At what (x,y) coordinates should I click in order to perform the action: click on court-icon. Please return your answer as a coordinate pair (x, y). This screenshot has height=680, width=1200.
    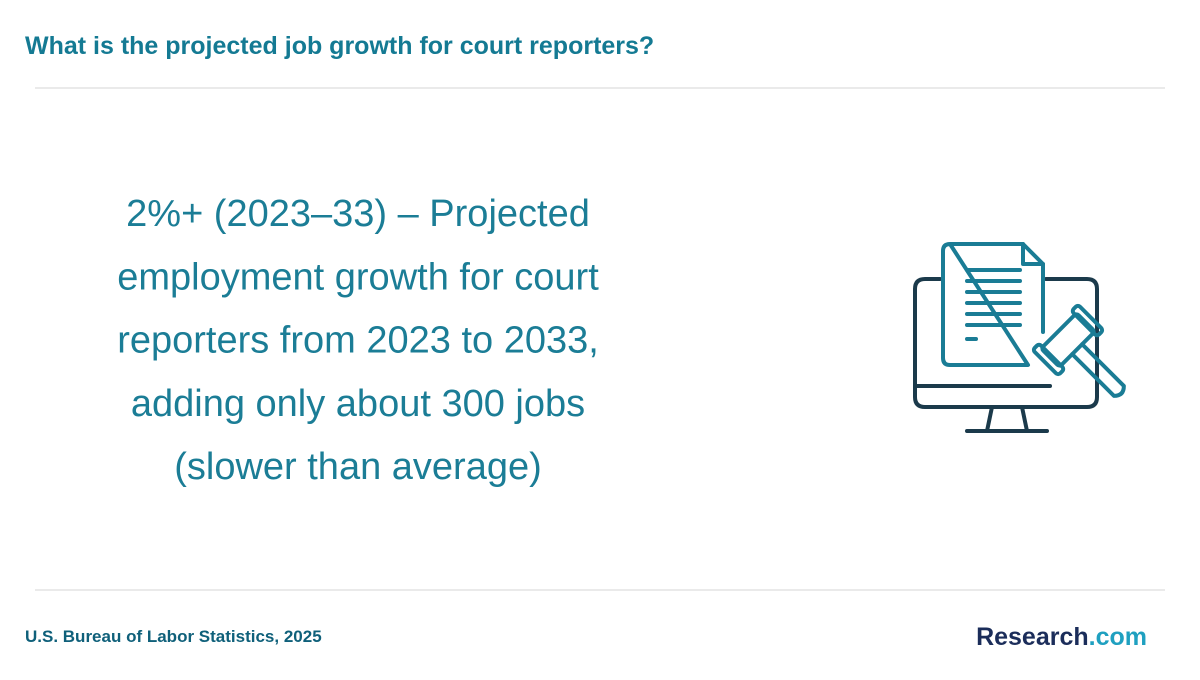
    Looking at the image, I should click on (1019, 337).